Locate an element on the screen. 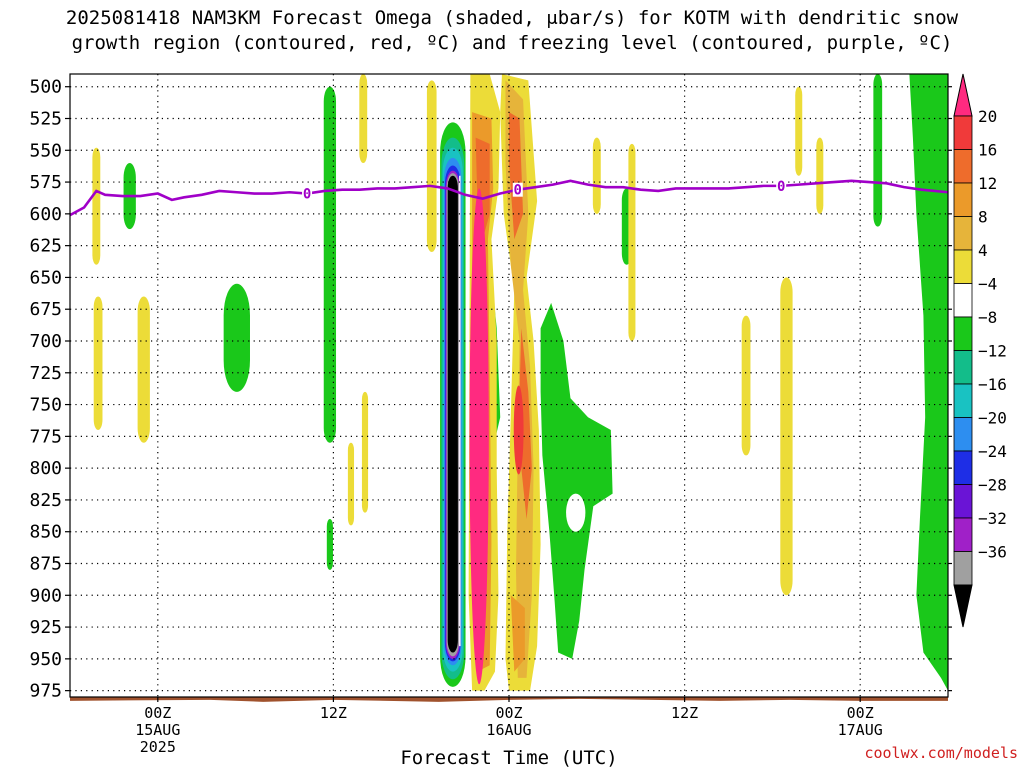  colorbar-top-arrow is located at coordinates (963, 95).